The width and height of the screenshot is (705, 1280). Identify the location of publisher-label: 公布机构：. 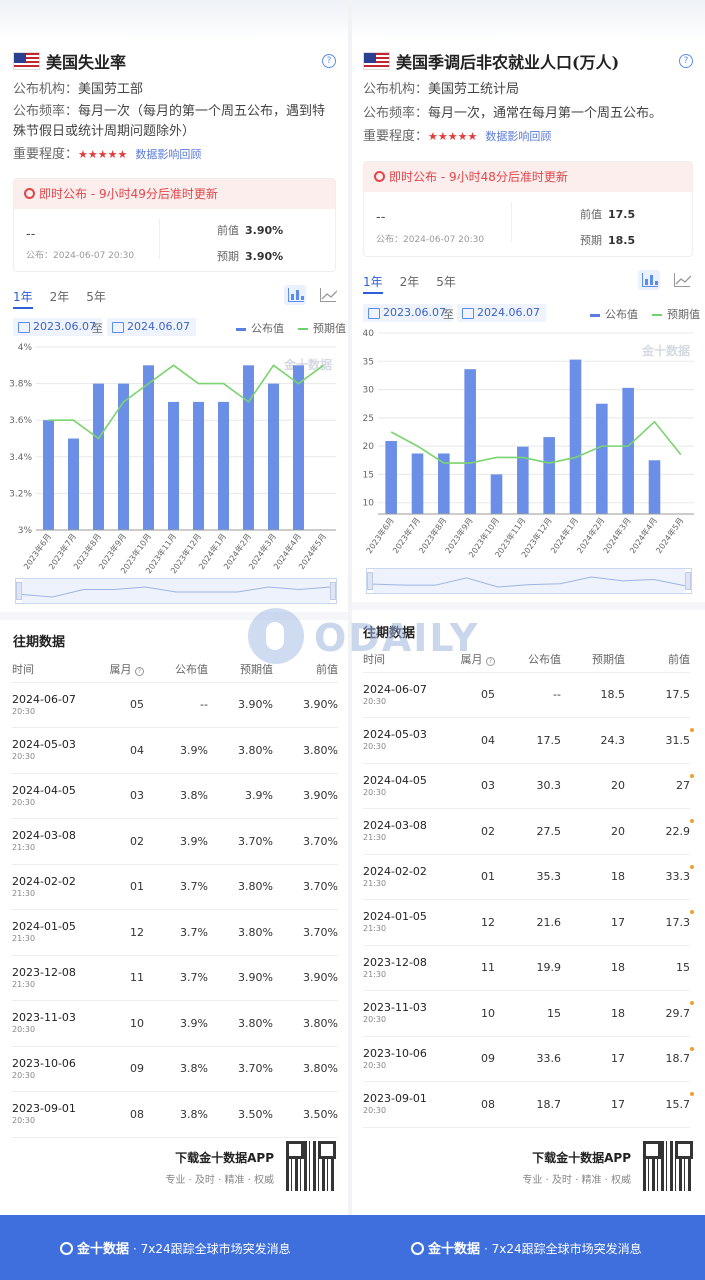
(46, 89).